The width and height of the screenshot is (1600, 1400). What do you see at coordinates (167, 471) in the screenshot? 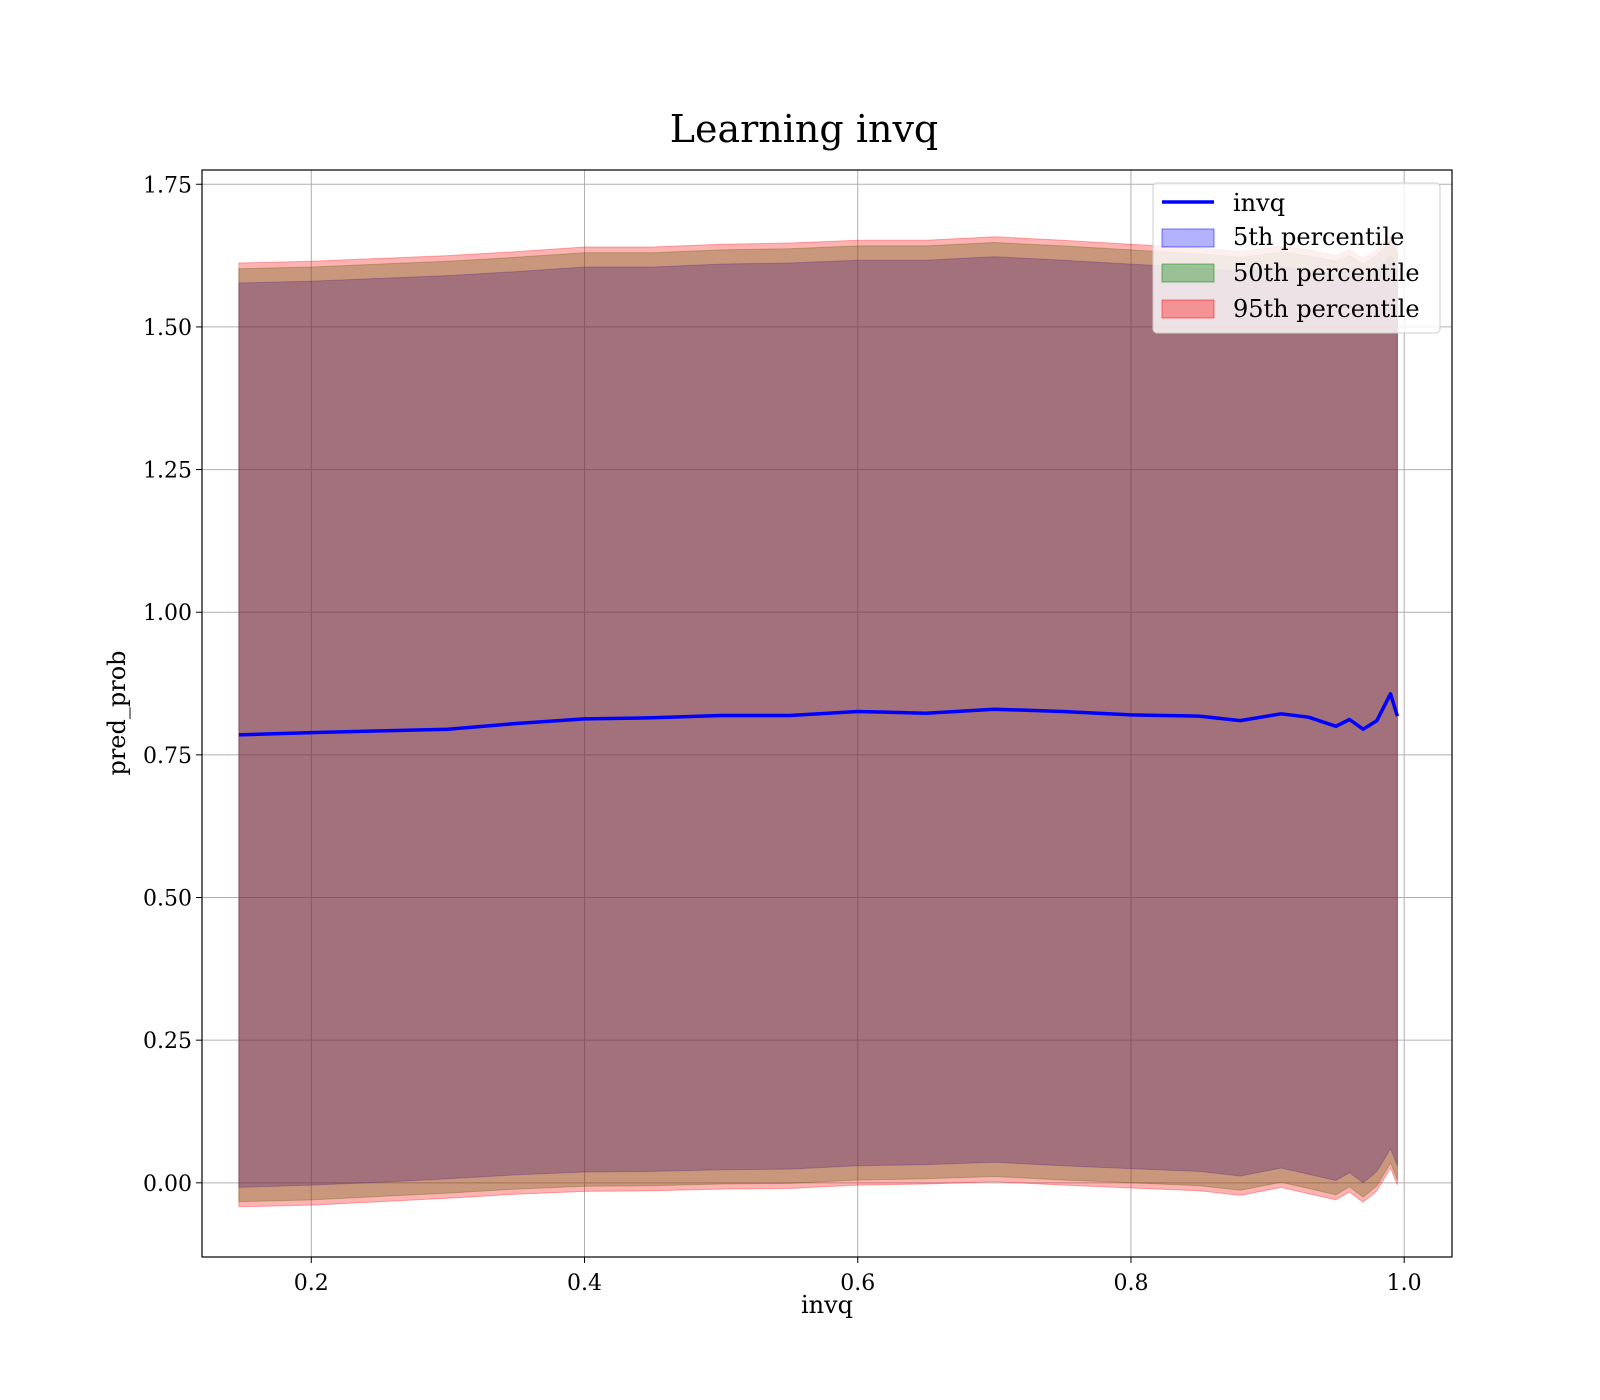
I see `y-tick-label: 1.25` at bounding box center [167, 471].